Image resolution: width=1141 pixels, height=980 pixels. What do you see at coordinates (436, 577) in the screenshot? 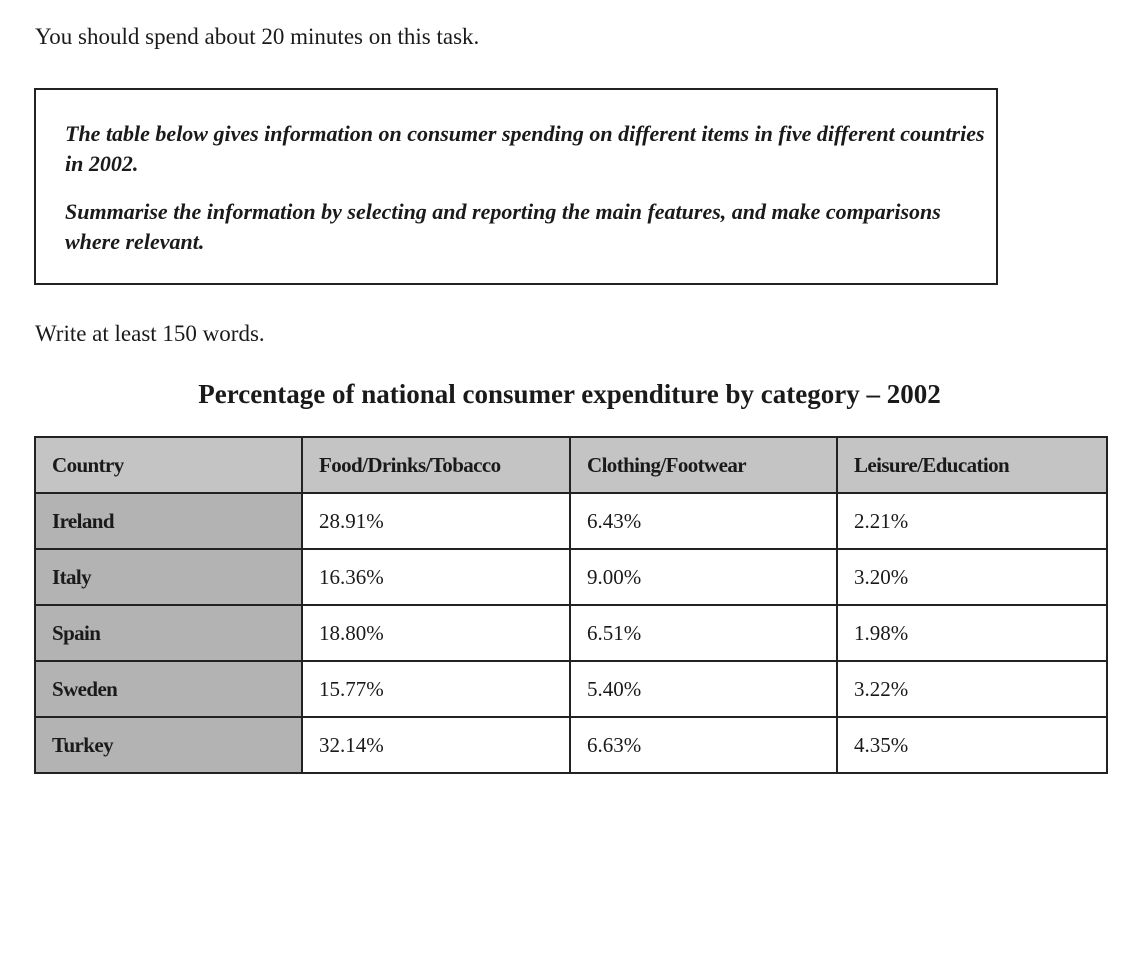
I see `food-cell: 16.36%` at bounding box center [436, 577].